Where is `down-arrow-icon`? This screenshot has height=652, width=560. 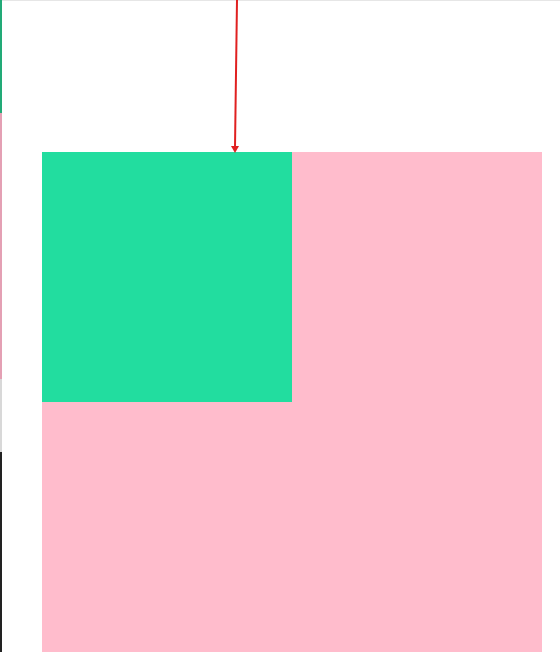
down-arrow-icon is located at coordinates (235, 76).